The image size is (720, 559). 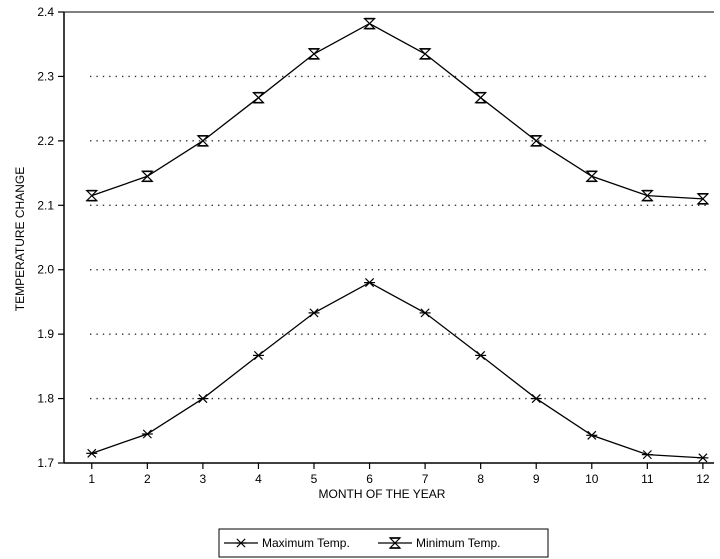 What do you see at coordinates (91, 479) in the screenshot?
I see `x-tick-label: 1` at bounding box center [91, 479].